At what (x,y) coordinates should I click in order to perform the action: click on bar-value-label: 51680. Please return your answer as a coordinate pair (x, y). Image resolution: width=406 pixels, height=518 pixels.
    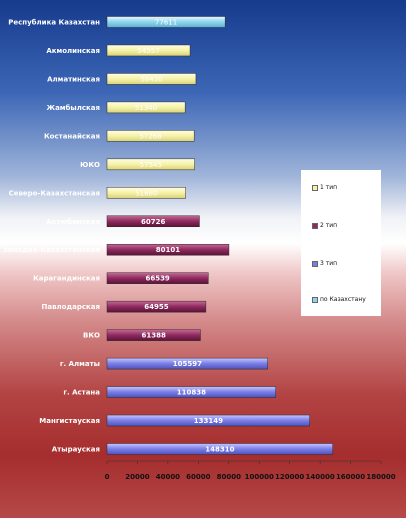
    Looking at the image, I should click on (146, 193).